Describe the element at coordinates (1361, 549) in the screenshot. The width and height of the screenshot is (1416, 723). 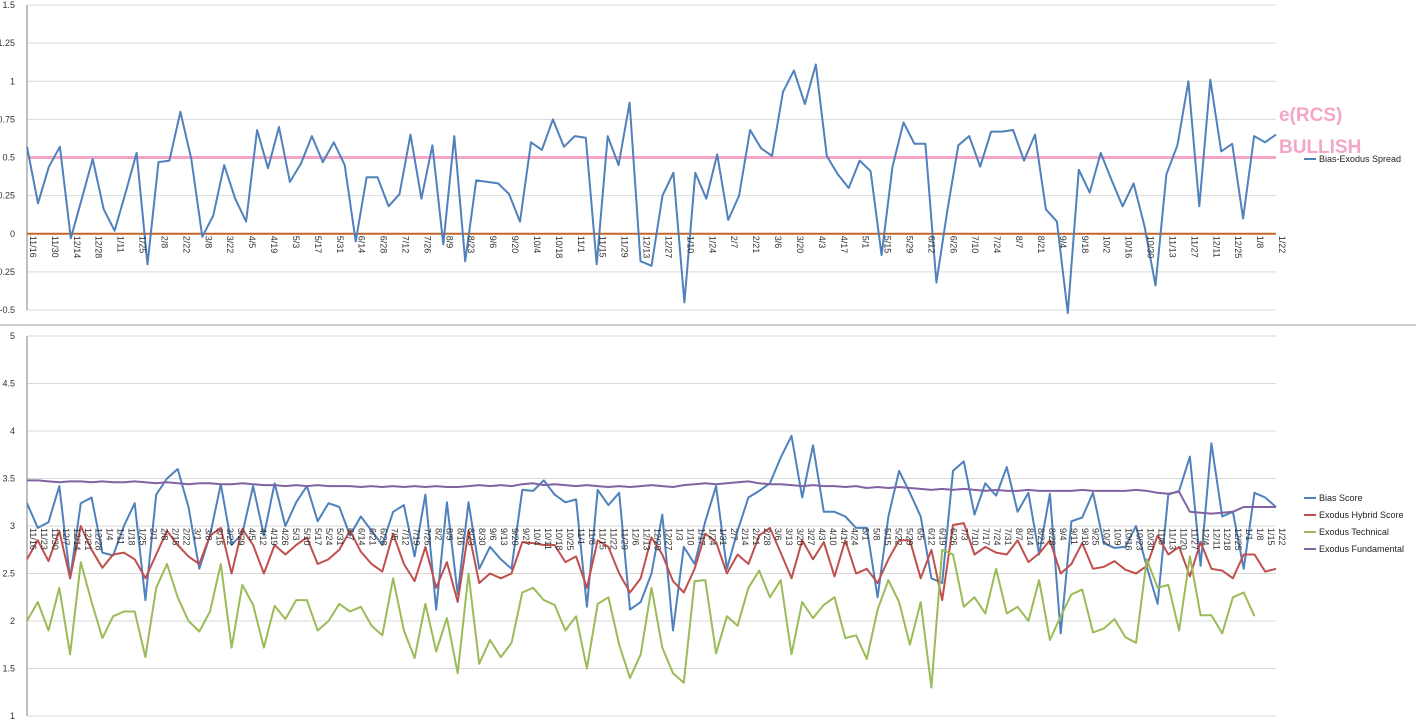
I see `legend-label-exodus-fundamental: Exodus Fundamental` at that location.